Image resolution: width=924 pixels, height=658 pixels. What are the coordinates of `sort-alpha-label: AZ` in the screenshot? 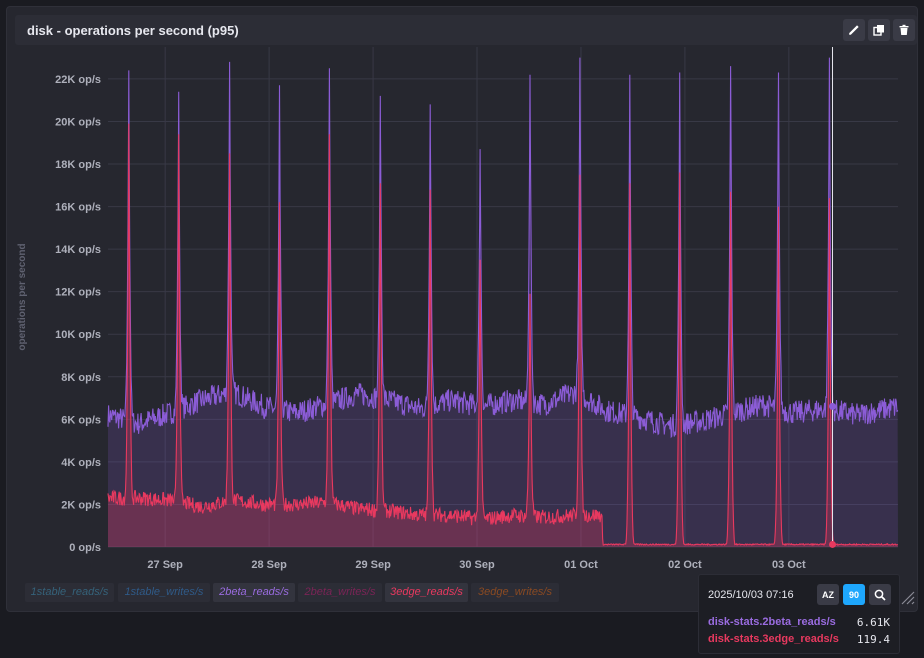 It's located at (828, 594).